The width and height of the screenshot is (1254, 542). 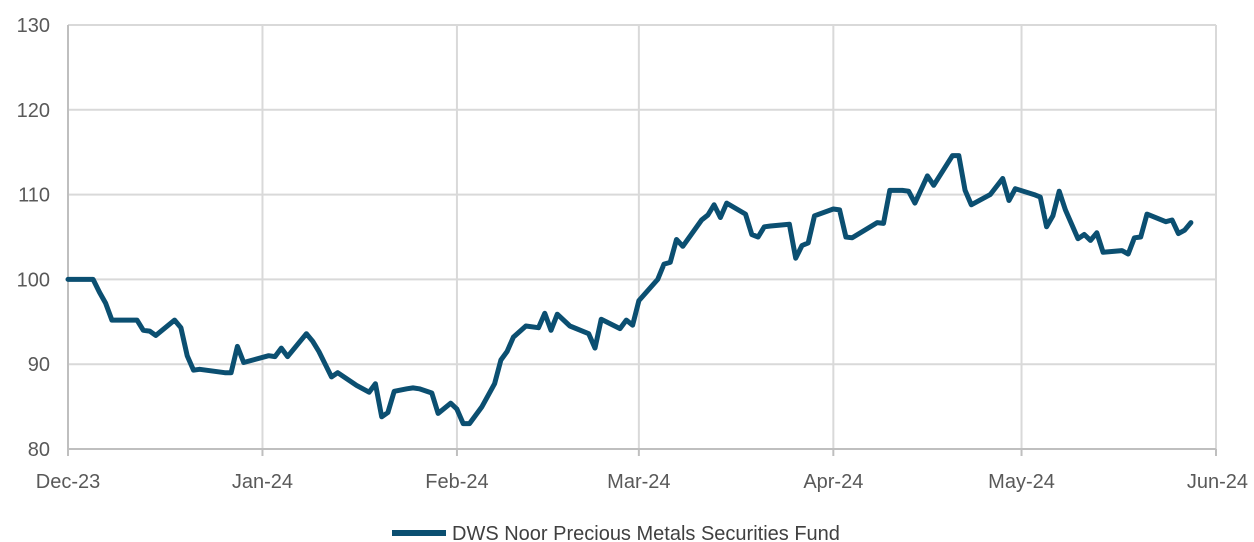 What do you see at coordinates (1217, 482) in the screenshot?
I see `x-tick-label: Jun-24` at bounding box center [1217, 482].